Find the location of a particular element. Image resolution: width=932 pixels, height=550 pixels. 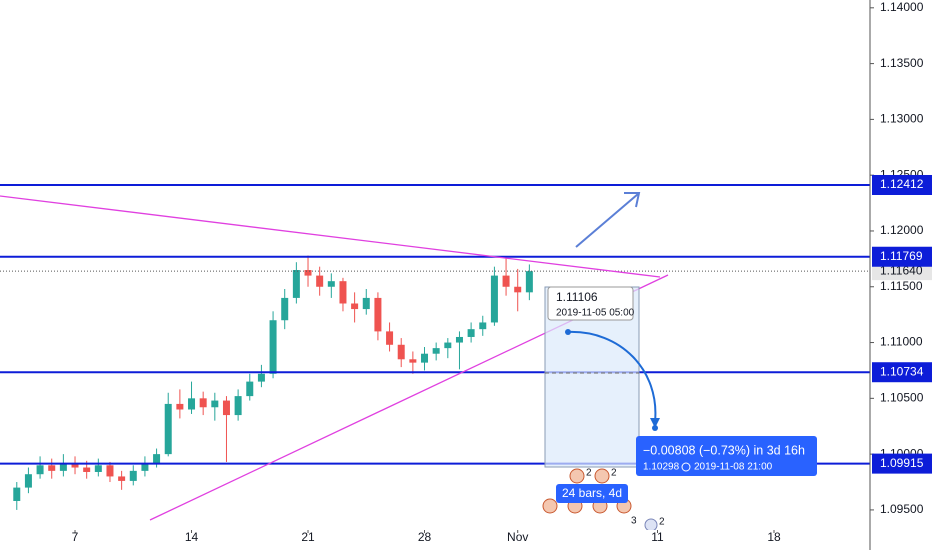

x-tick-label: 7 is located at coordinates (75, 537).